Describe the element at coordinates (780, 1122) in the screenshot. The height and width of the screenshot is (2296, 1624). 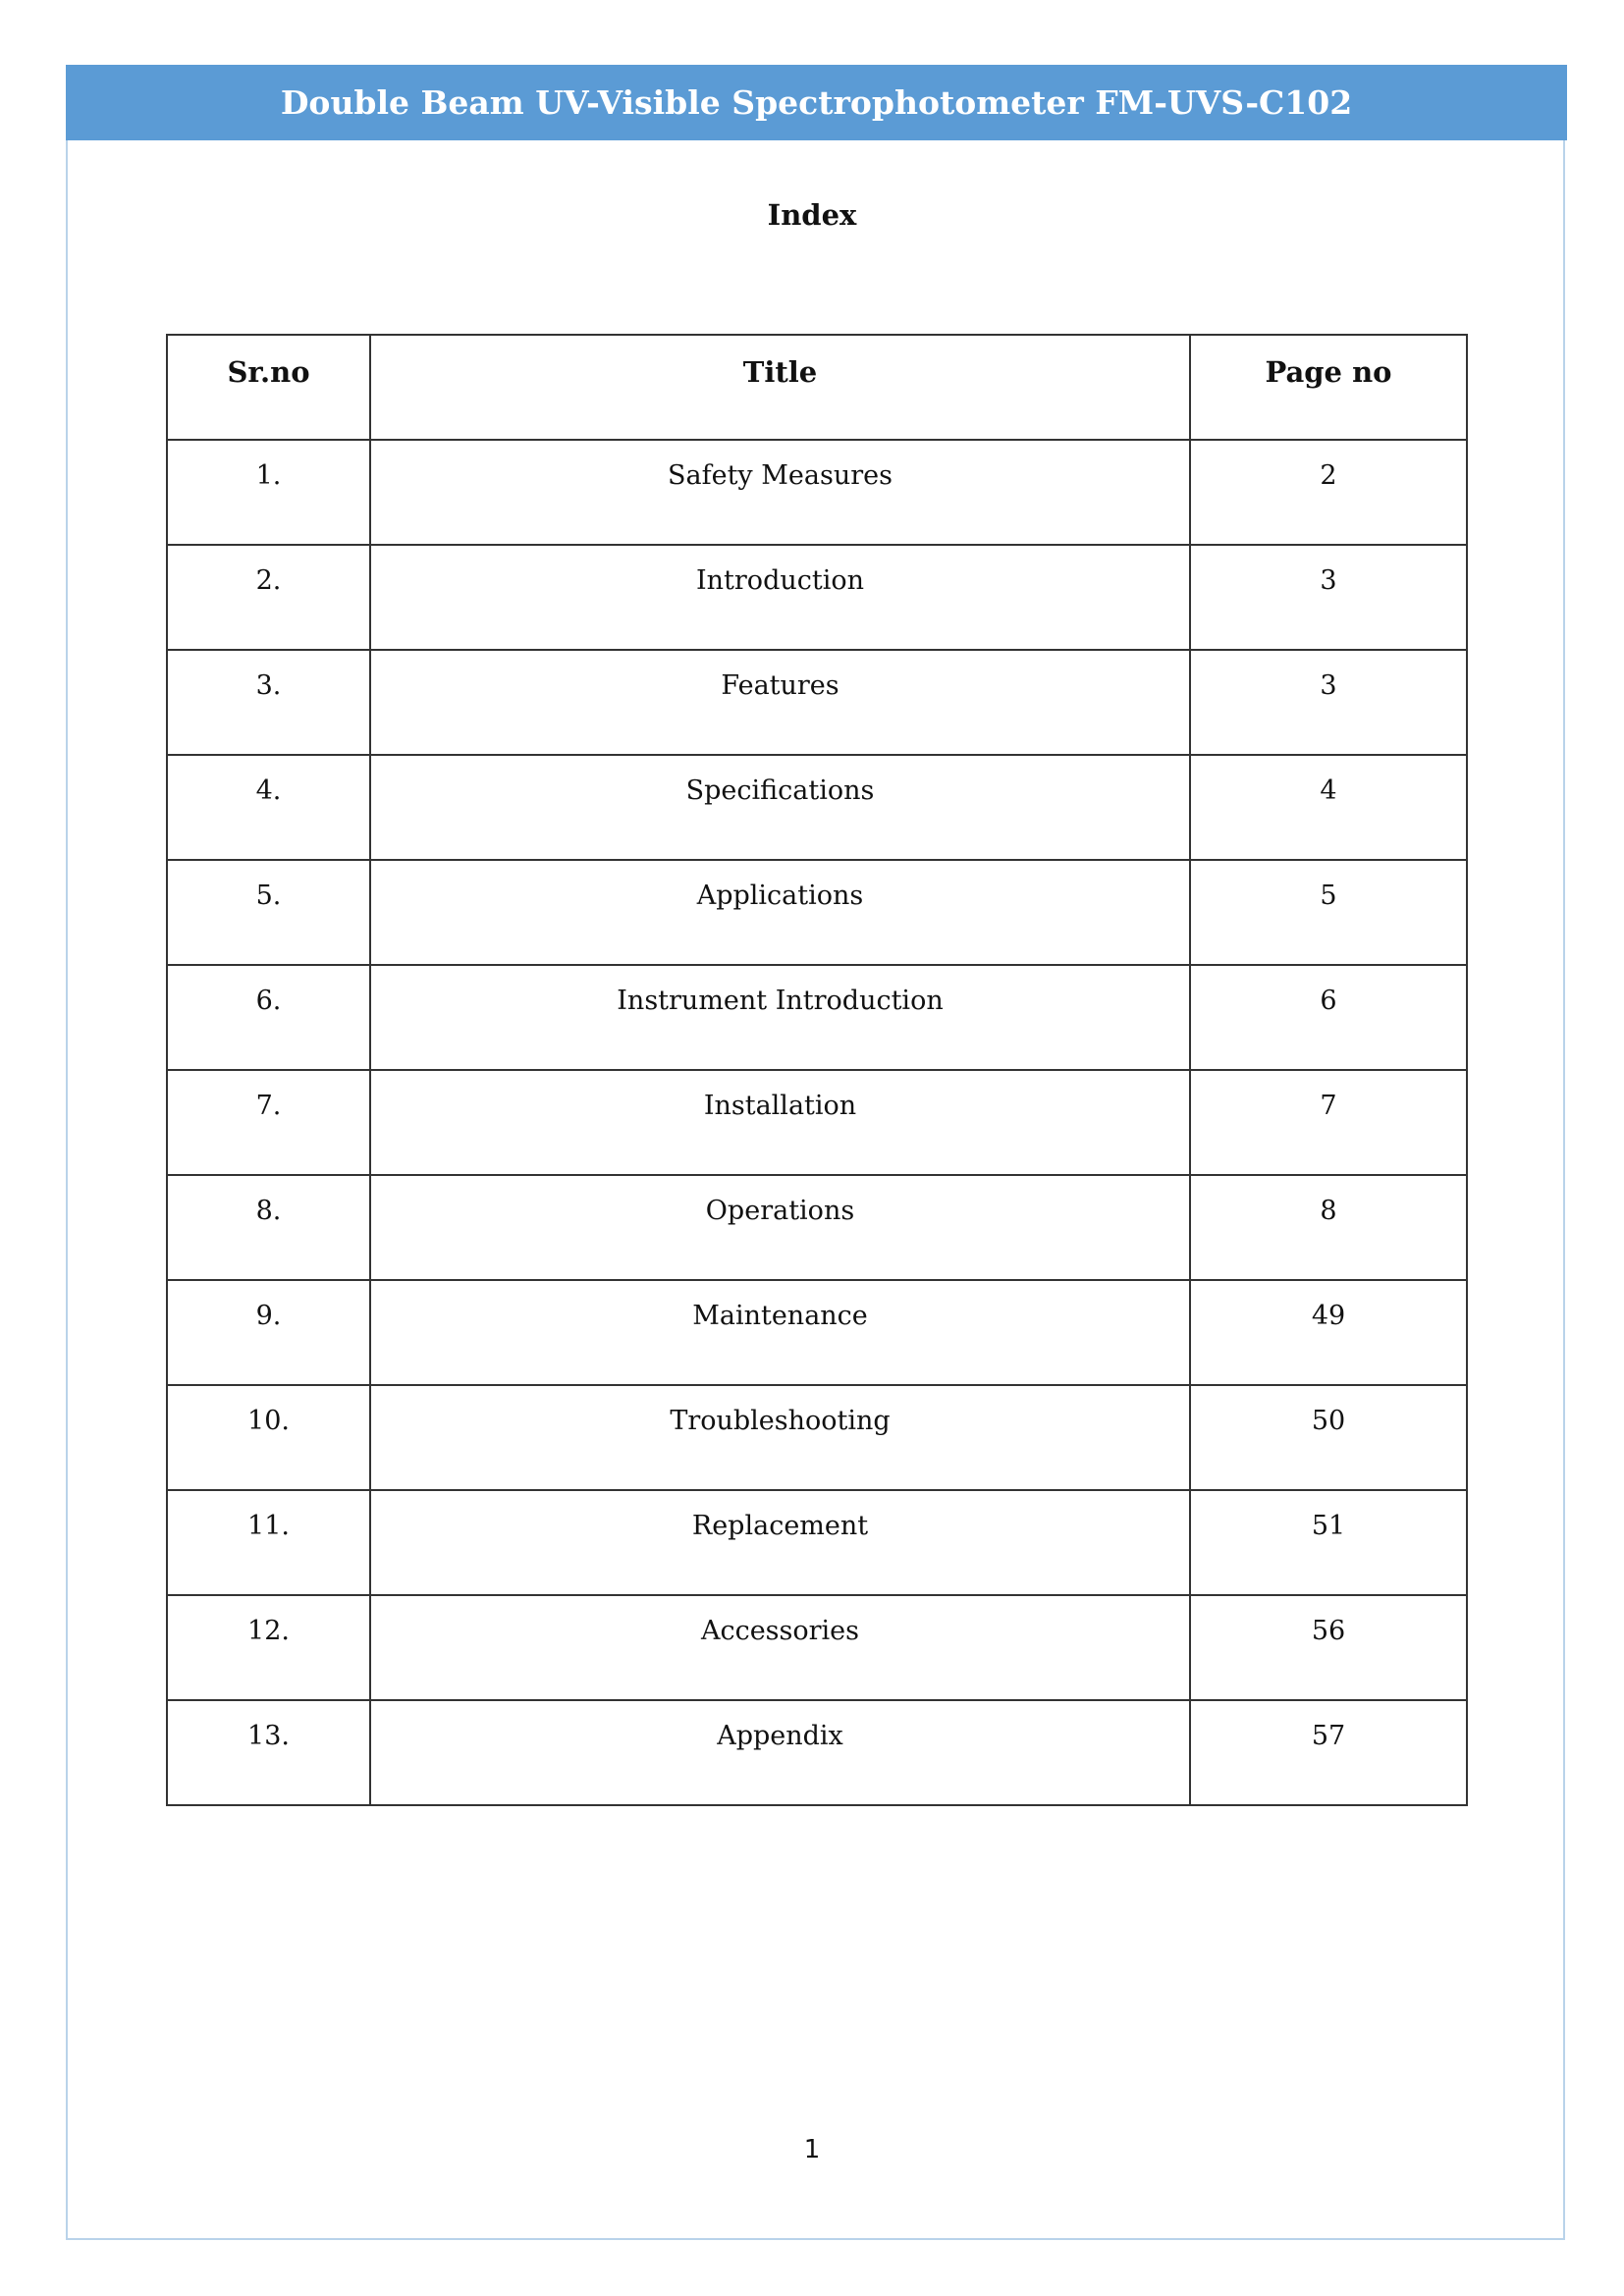
I see `title-cell: Installation` at that location.